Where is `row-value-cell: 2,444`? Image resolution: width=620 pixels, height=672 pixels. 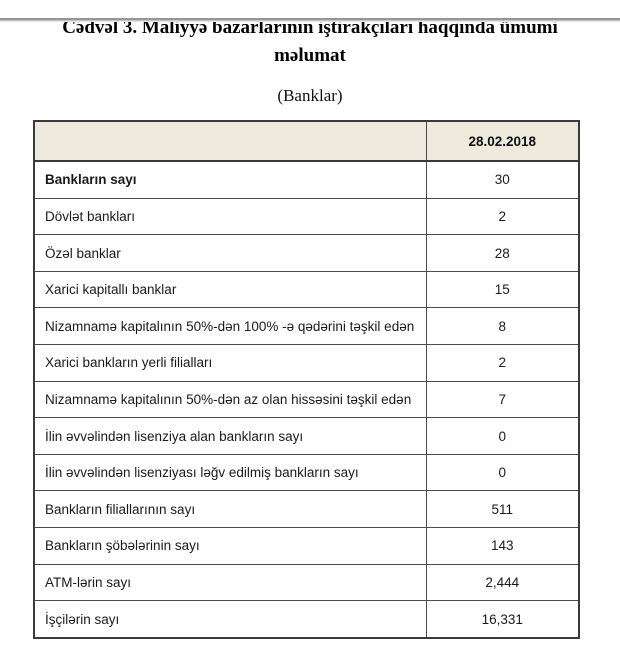
row-value-cell: 2,444 is located at coordinates (502, 582).